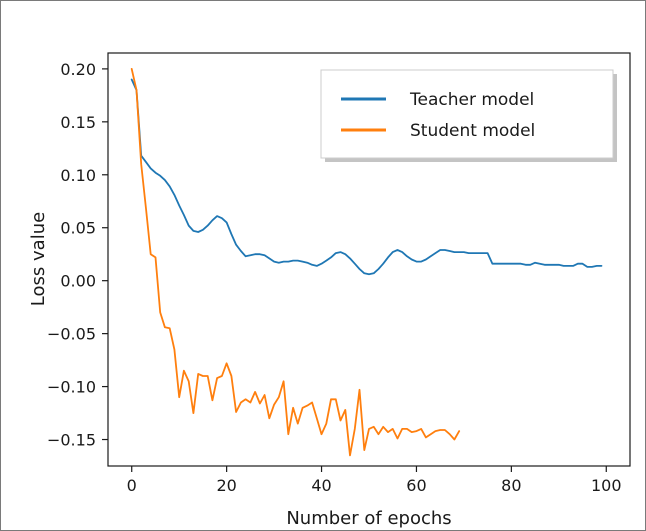  Describe the element at coordinates (71, 387) in the screenshot. I see `y-tick-label: −0.10` at that location.